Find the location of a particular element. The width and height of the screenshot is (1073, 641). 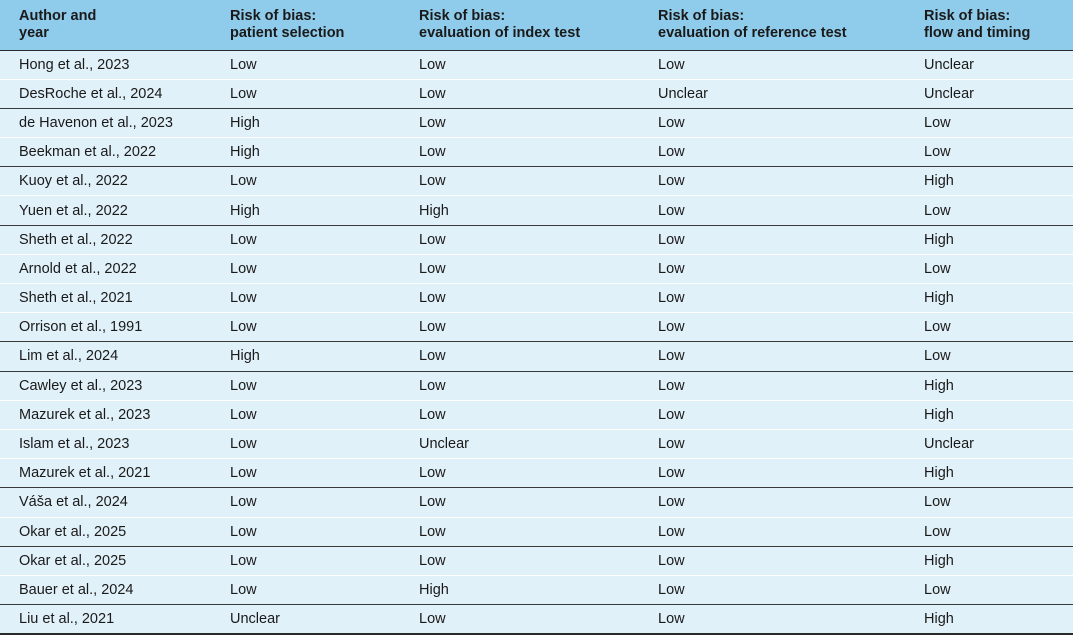

header-line: year is located at coordinates (34, 32).